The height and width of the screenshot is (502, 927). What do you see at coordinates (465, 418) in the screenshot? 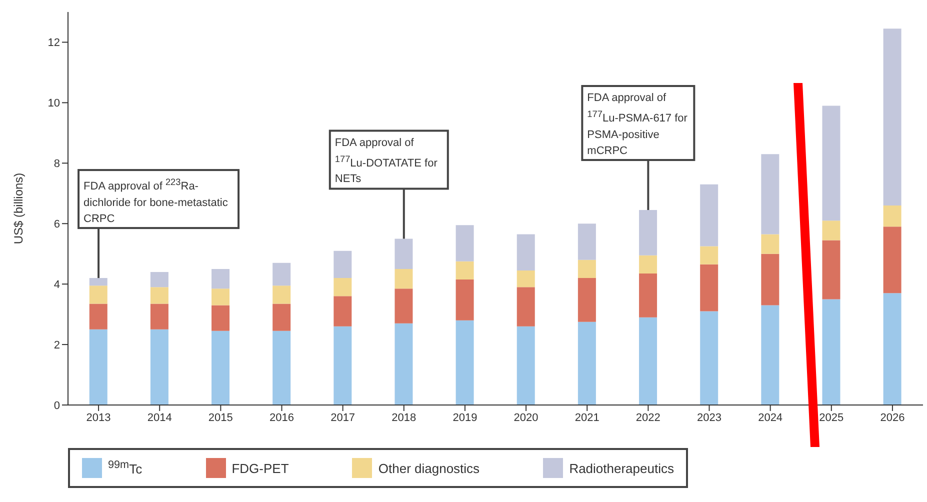
I see `x-tick-label: 2019` at bounding box center [465, 418].